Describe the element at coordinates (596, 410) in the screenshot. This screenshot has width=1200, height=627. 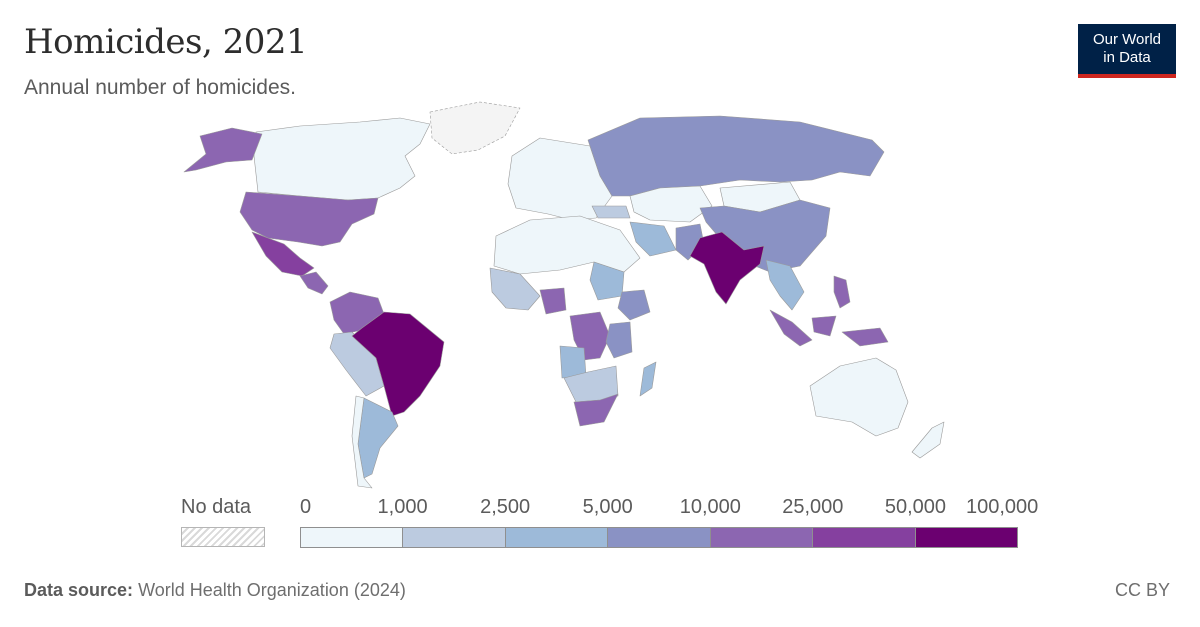
I see `region-south-africa` at that location.